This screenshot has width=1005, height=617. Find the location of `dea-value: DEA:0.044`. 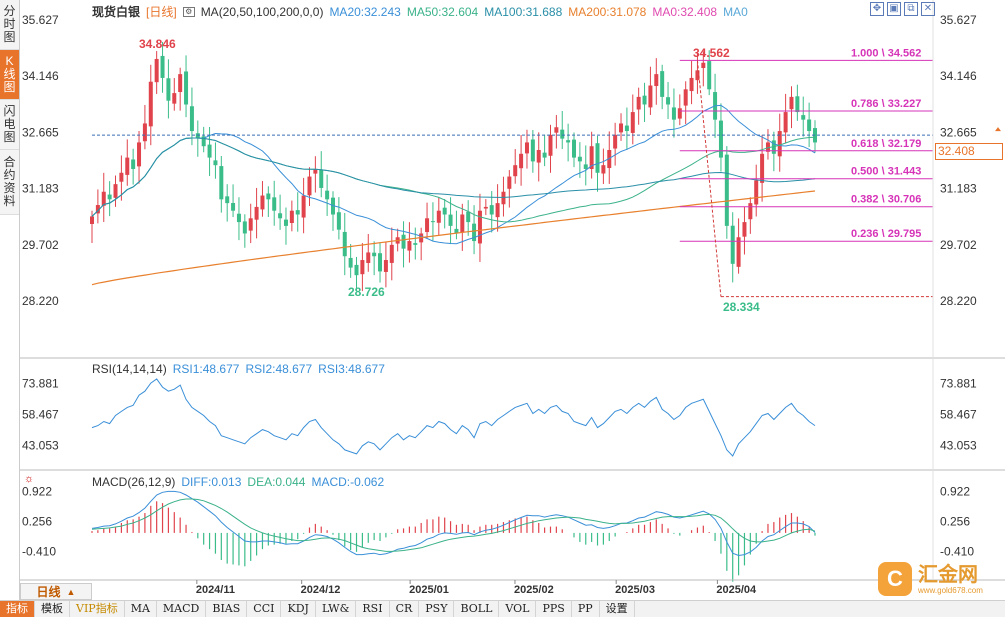

dea-value: DEA:0.044 is located at coordinates (276, 482).